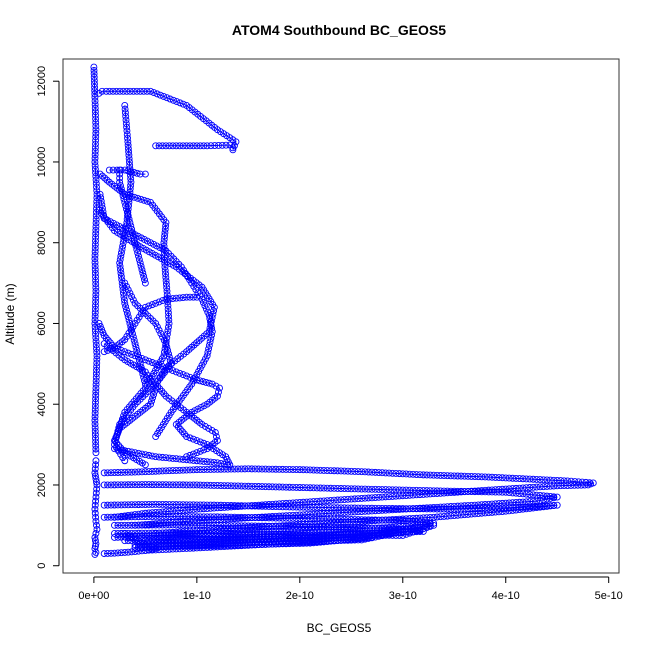 This screenshot has width=650, height=655. I want to click on y-tick-label: 8000, so click(42, 242).